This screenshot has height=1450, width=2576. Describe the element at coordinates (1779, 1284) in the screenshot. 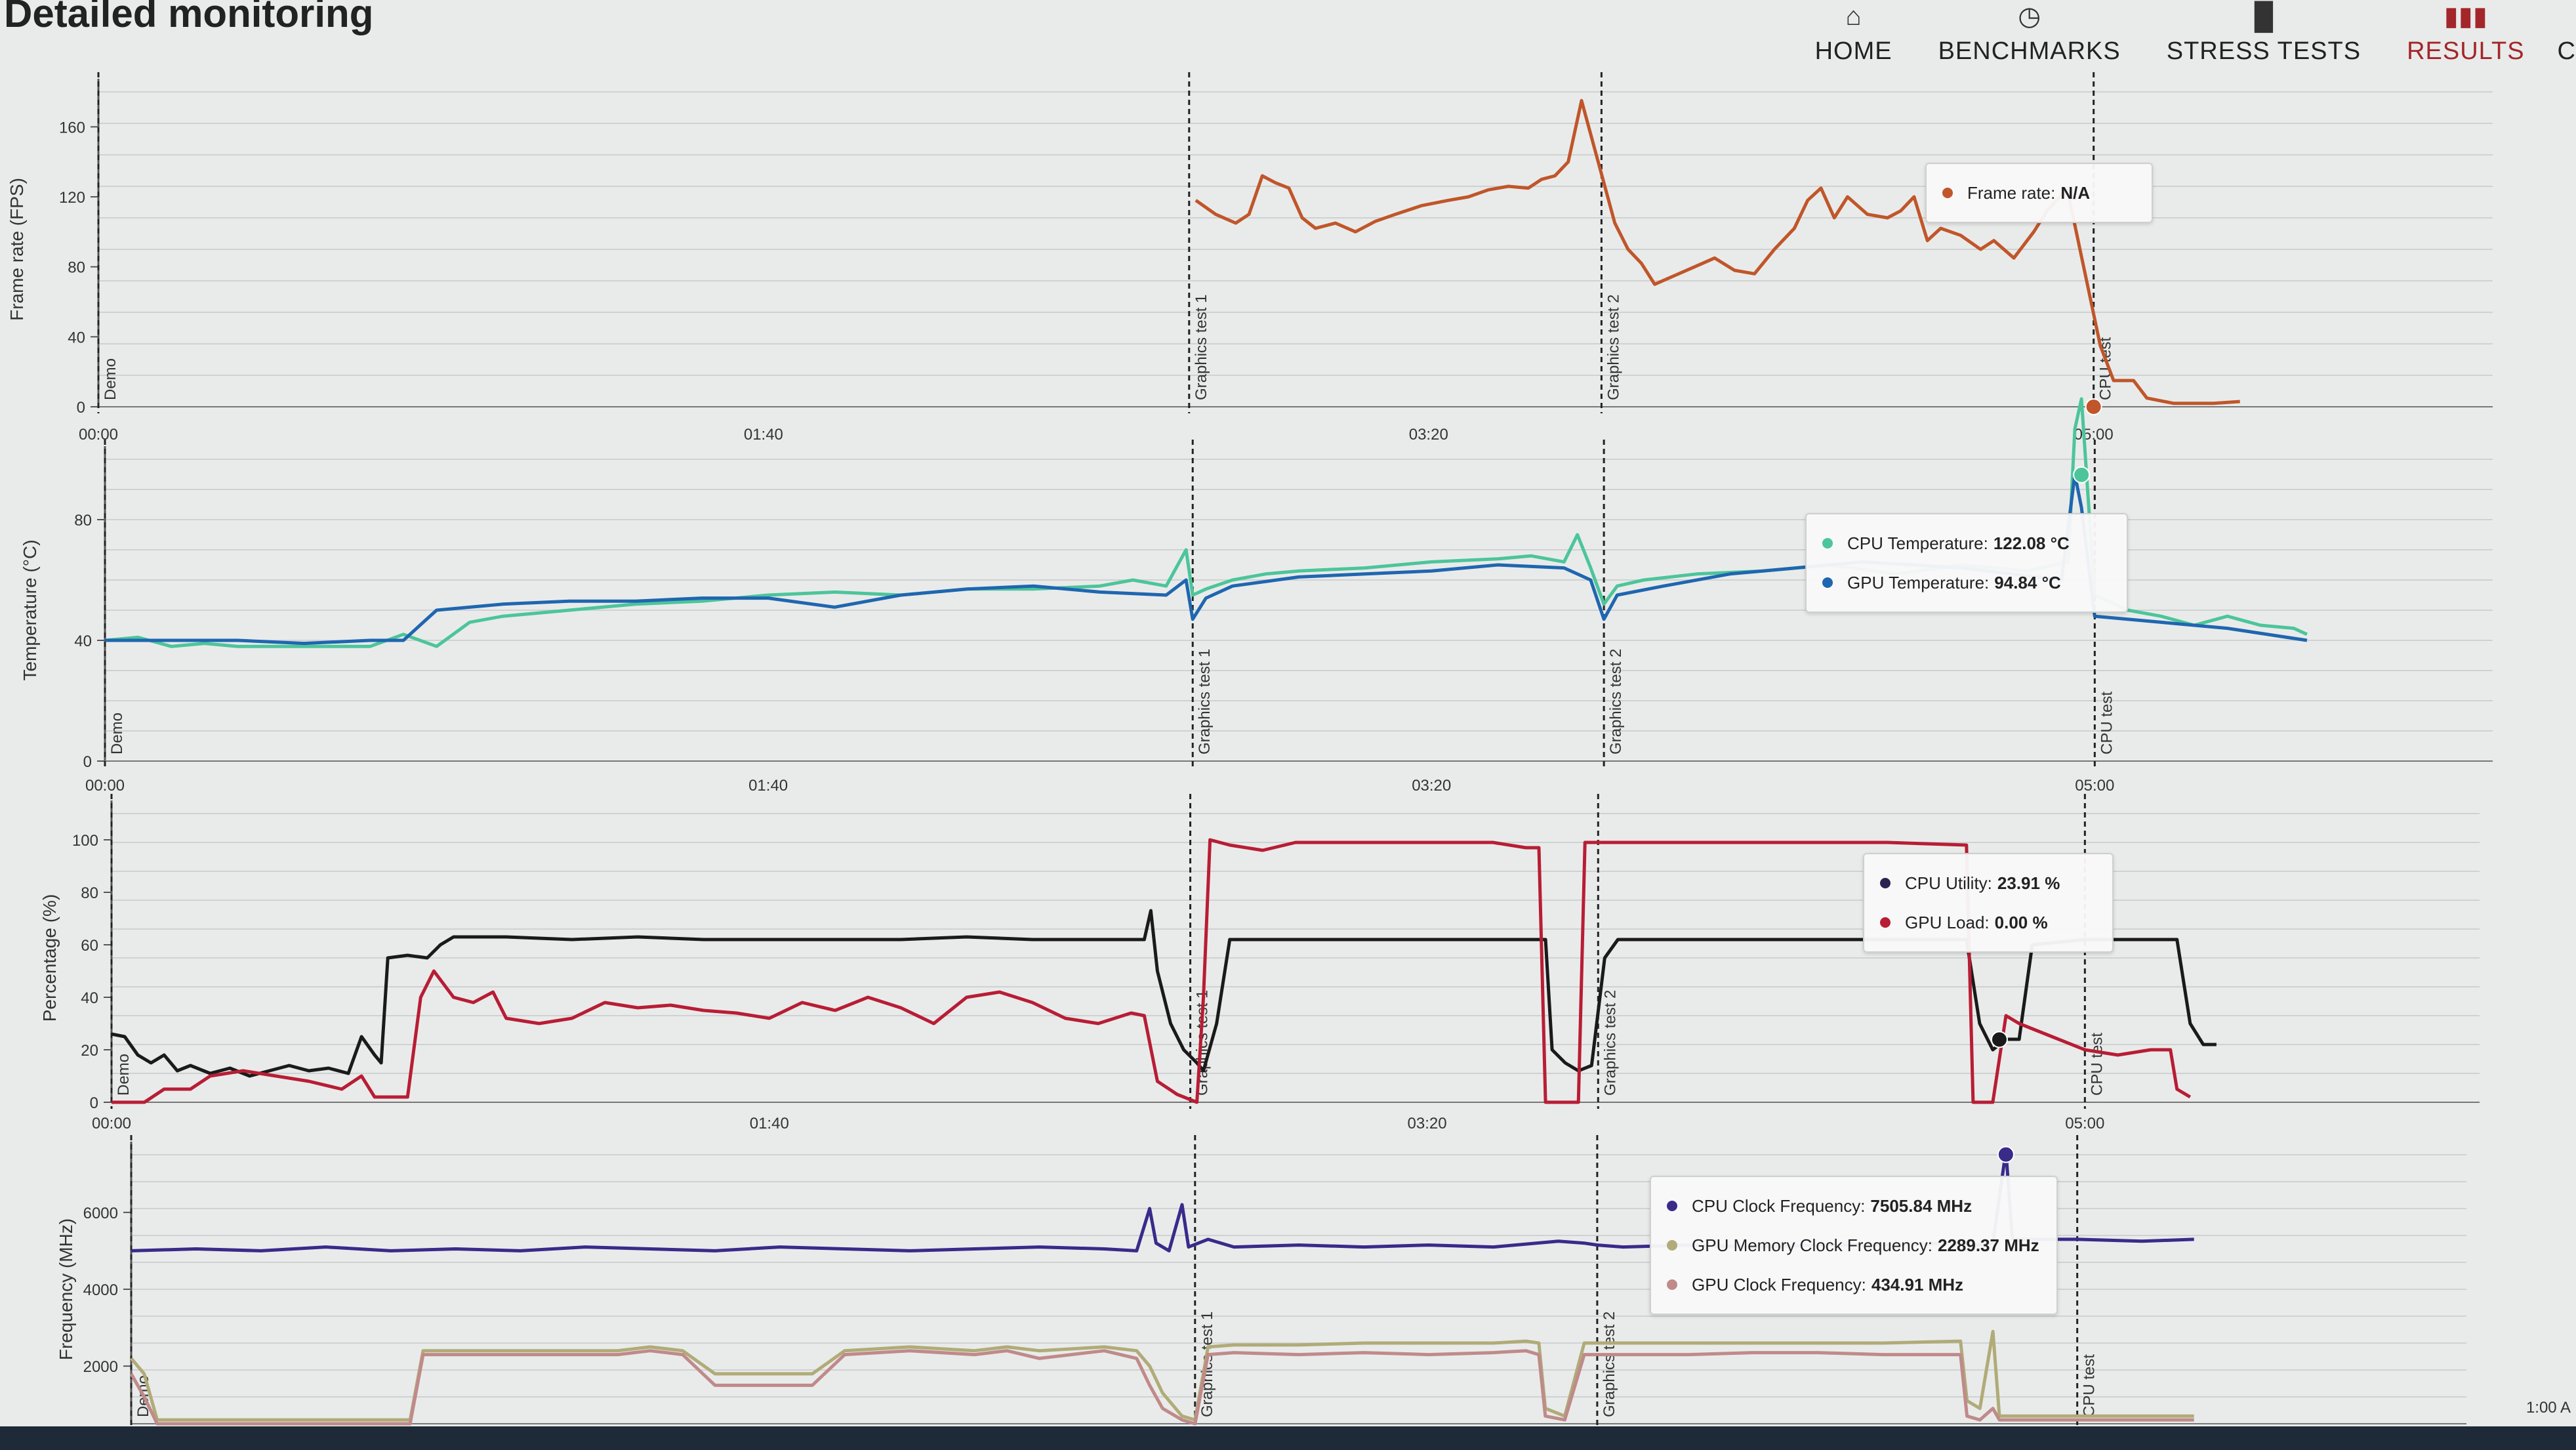

I see `tooltip-label: GPU Clock Frequency:` at that location.